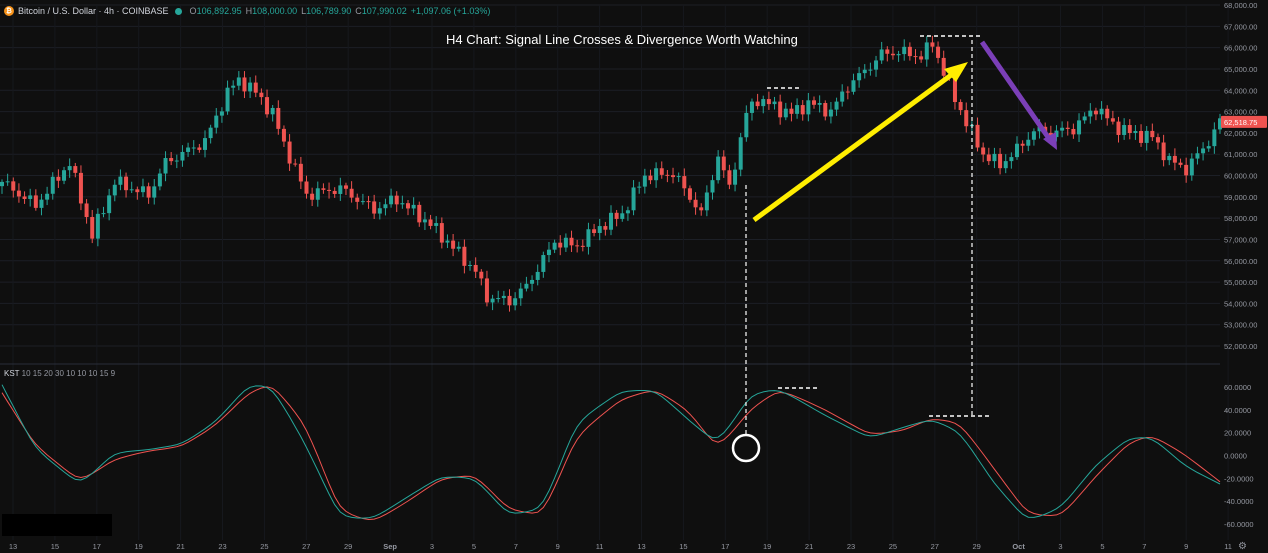  I want to click on time-tick-label: 5, so click(1102, 546).